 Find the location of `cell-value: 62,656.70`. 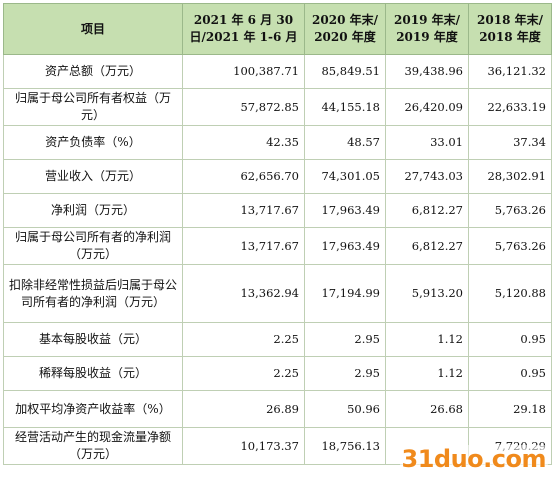

cell-value: 62,656.70 is located at coordinates (243, 176).